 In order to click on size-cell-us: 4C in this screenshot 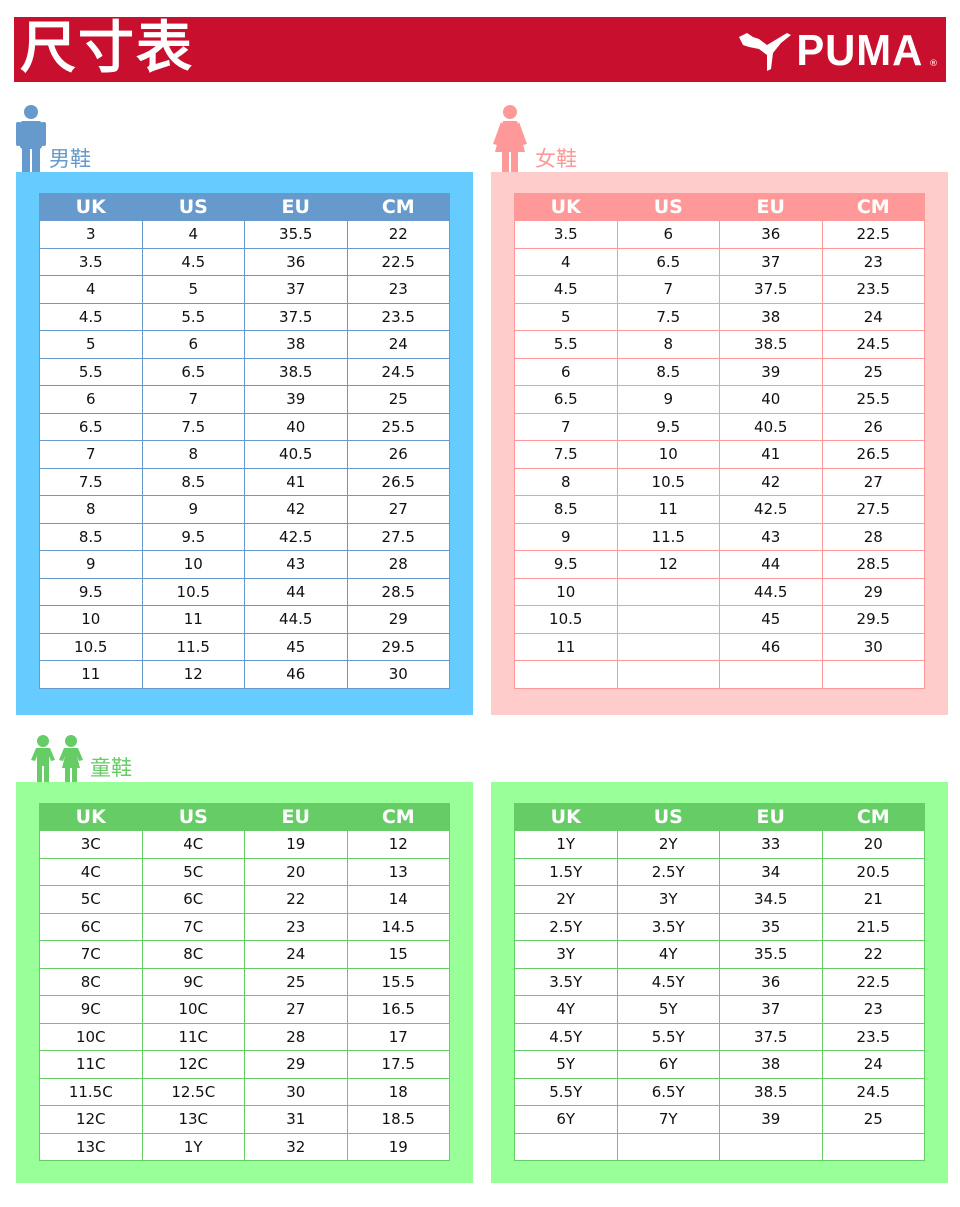, I will do `click(193, 844)`.